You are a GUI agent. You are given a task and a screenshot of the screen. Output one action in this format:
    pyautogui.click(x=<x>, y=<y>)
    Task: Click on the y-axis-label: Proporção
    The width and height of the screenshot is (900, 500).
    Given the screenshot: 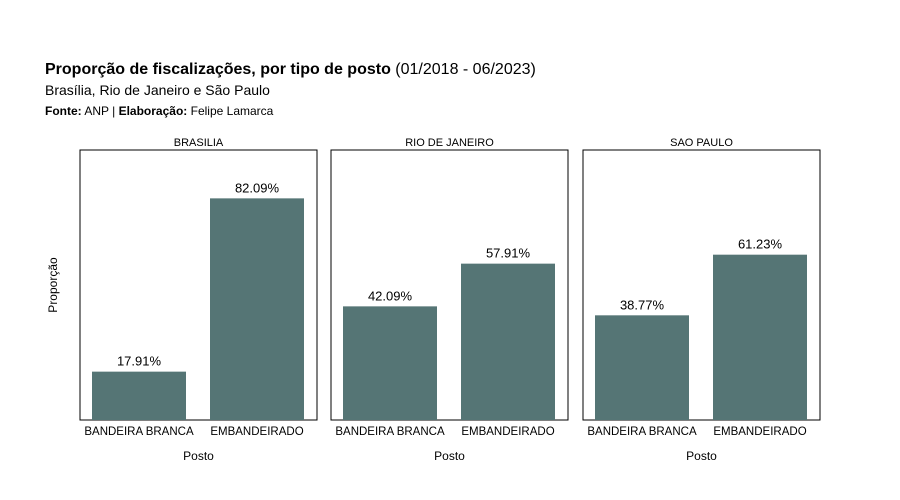 What is the action you would take?
    pyautogui.click(x=53, y=285)
    